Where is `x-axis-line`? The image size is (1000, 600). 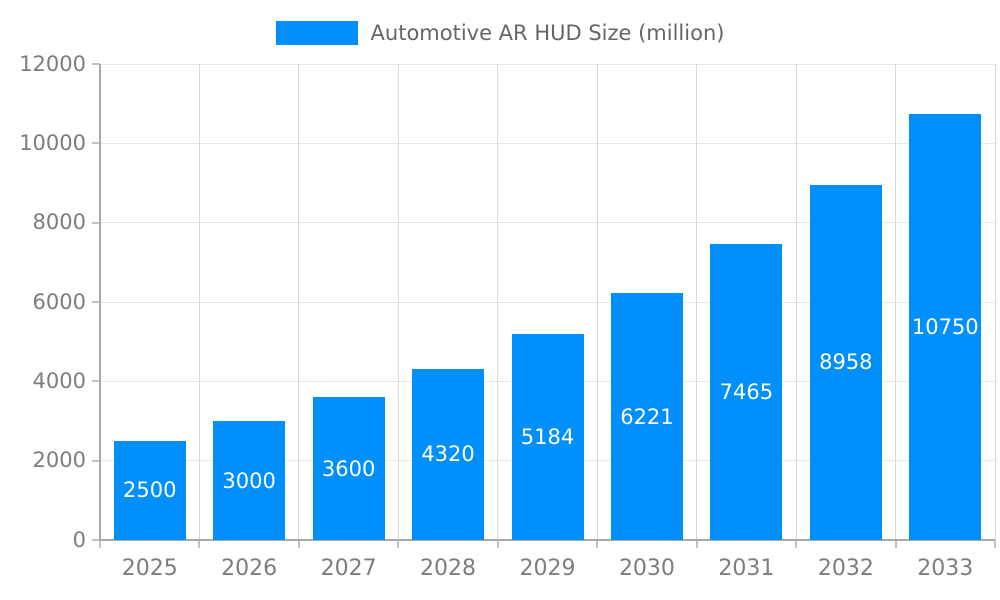
x-axis-line is located at coordinates (547, 540).